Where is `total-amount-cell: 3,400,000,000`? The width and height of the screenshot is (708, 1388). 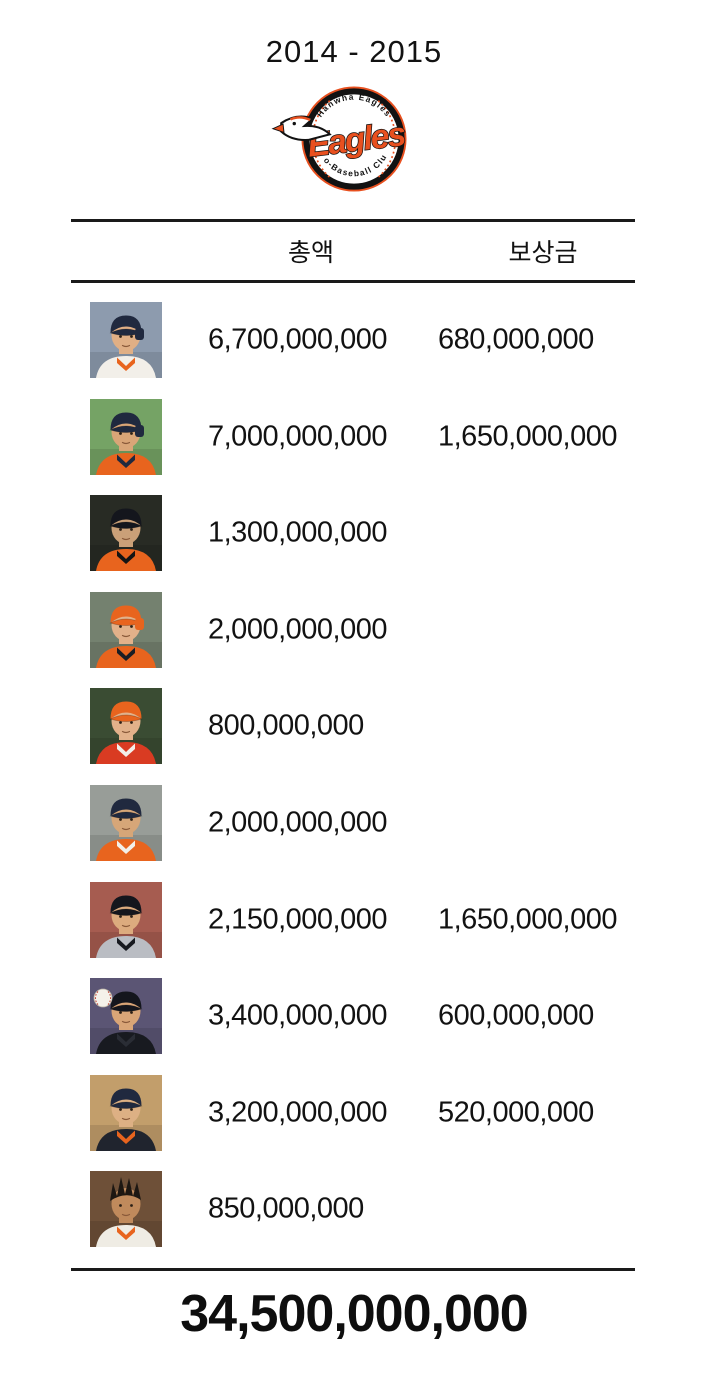 total-amount-cell: 3,400,000,000 is located at coordinates (297, 1015).